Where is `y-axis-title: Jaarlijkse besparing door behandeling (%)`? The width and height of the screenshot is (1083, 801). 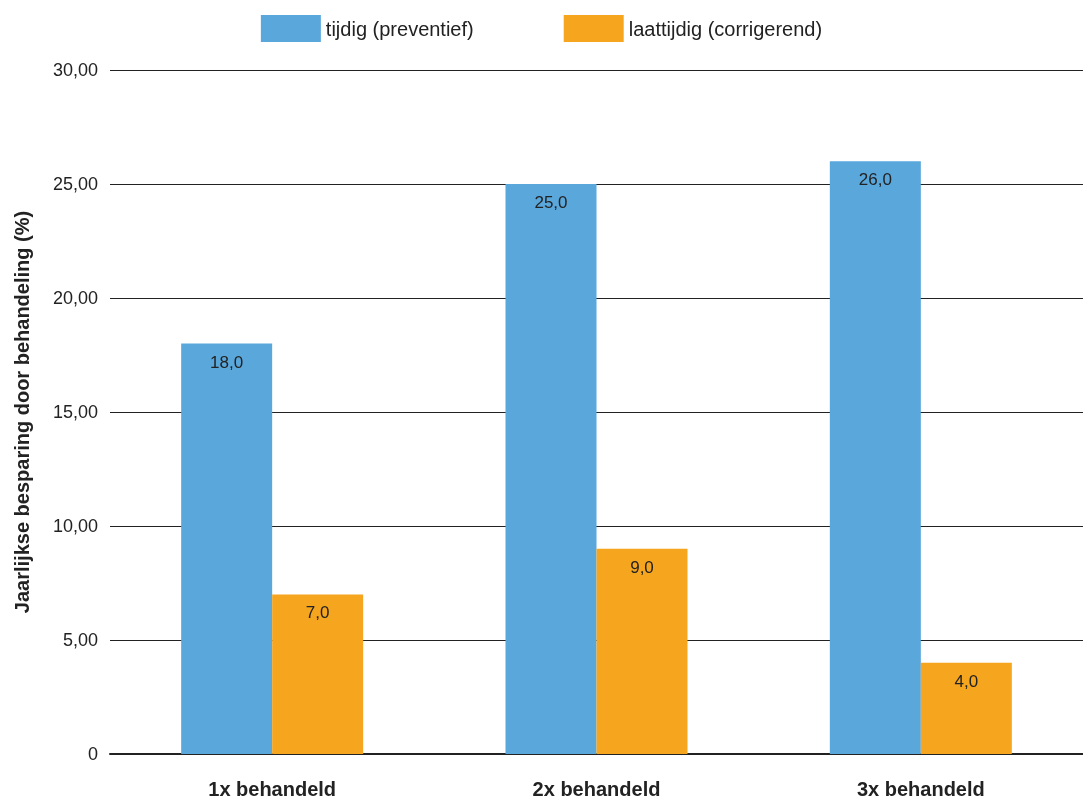
y-axis-title: Jaarlijkse besparing door behandeling (%) is located at coordinates (22, 412).